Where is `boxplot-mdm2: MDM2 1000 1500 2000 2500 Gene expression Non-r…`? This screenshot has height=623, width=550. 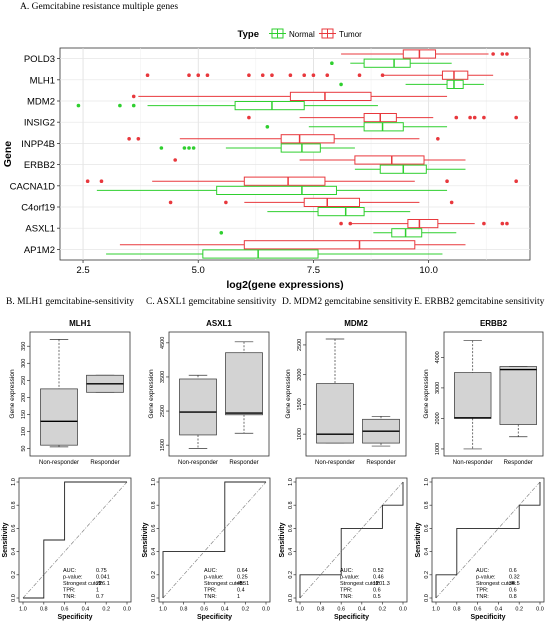
boxplot-mdm2: MDM2 1000 1500 2000 2500 Gene expression Non-r… is located at coordinates (346, 392).